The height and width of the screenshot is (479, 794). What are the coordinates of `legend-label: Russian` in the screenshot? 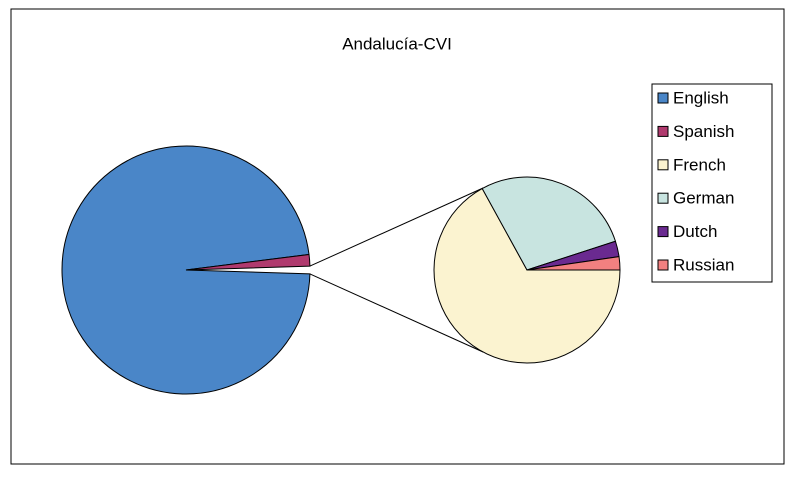 It's located at (703, 264).